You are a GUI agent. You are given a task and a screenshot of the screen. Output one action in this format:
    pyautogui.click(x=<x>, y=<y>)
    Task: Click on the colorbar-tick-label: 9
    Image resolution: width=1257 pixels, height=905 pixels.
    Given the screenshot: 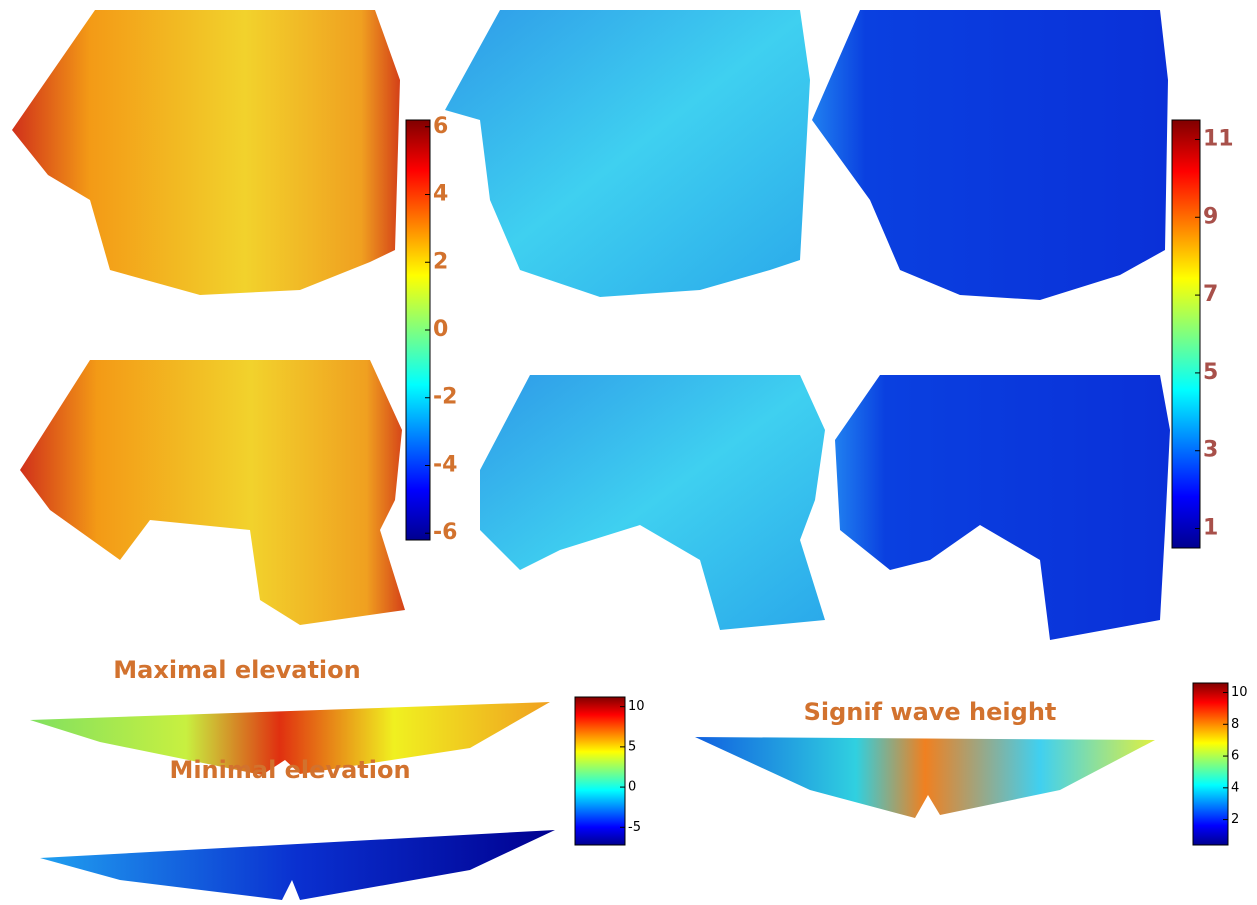 What is the action you would take?
    pyautogui.click(x=1210, y=216)
    